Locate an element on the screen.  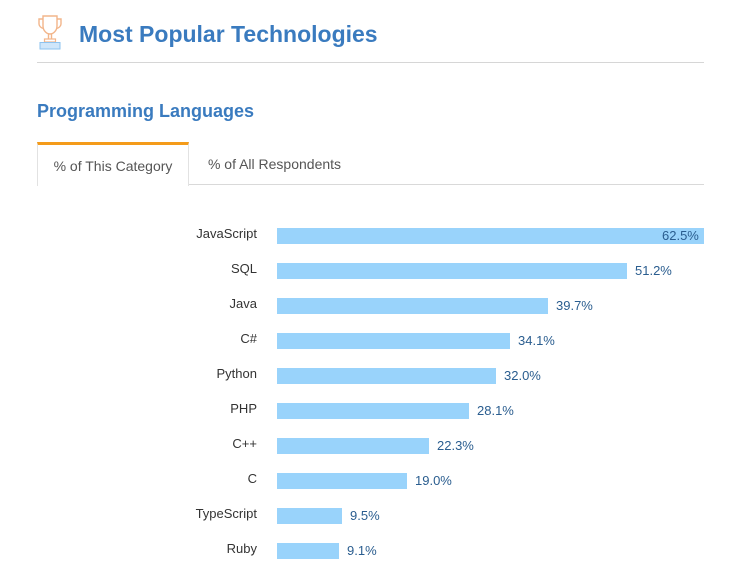
chart-row: JavaScript 62.5% is located at coordinates (370, 235).